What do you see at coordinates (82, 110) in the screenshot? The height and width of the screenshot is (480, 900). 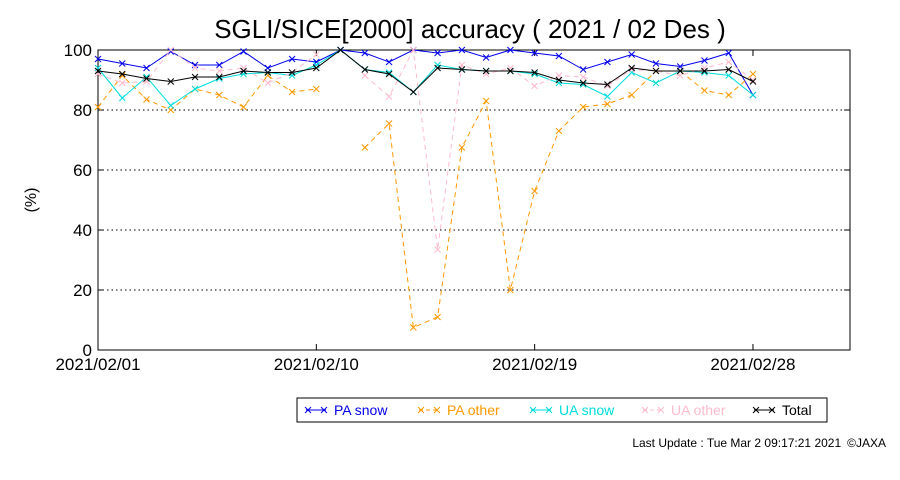 I see `y-tick-label: 80` at bounding box center [82, 110].